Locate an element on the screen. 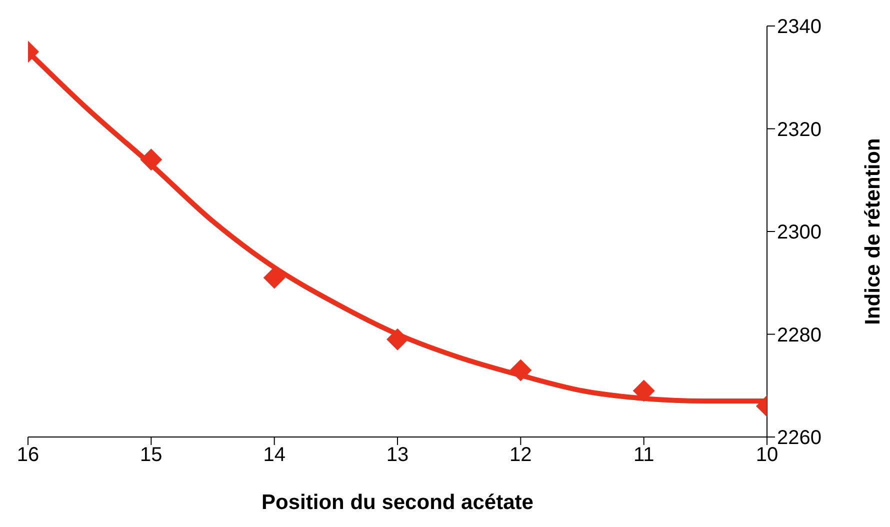 The width and height of the screenshot is (890, 527). y-tick-label: 2300 is located at coordinates (799, 233).